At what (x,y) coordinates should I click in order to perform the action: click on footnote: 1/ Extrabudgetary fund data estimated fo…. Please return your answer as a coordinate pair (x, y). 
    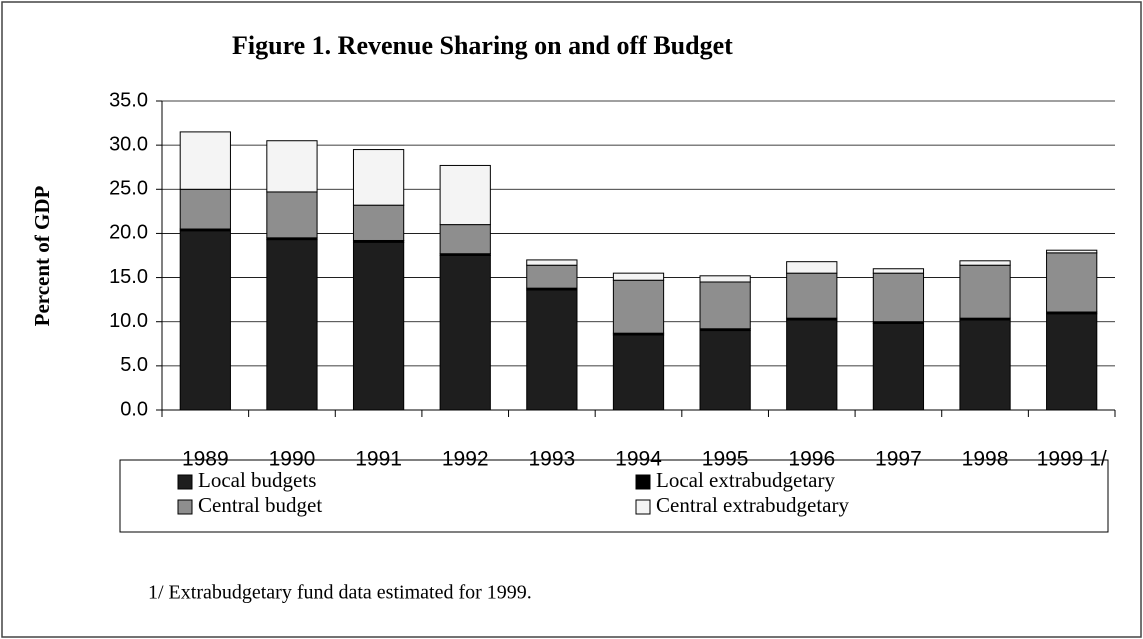
    Looking at the image, I should click on (340, 593).